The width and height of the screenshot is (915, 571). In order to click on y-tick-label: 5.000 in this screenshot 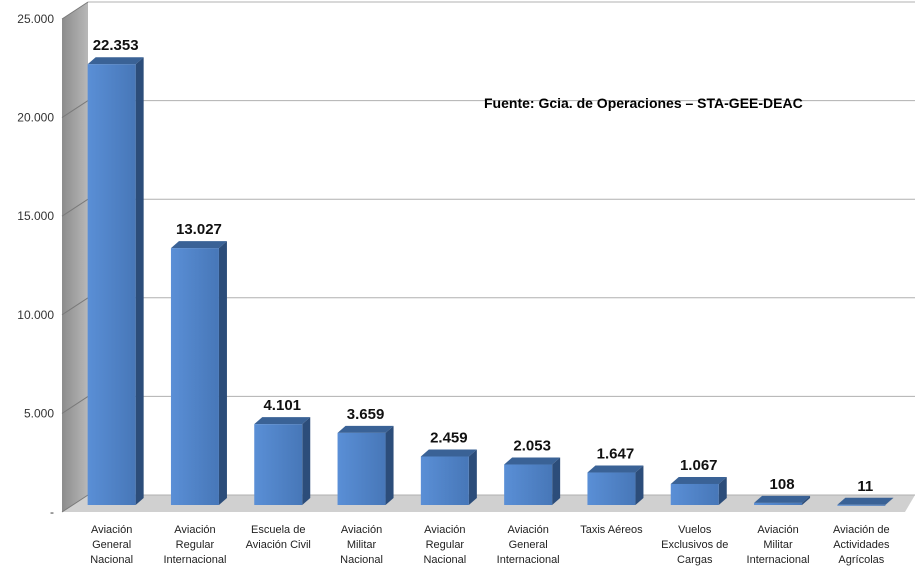, I will do `click(39, 413)`.